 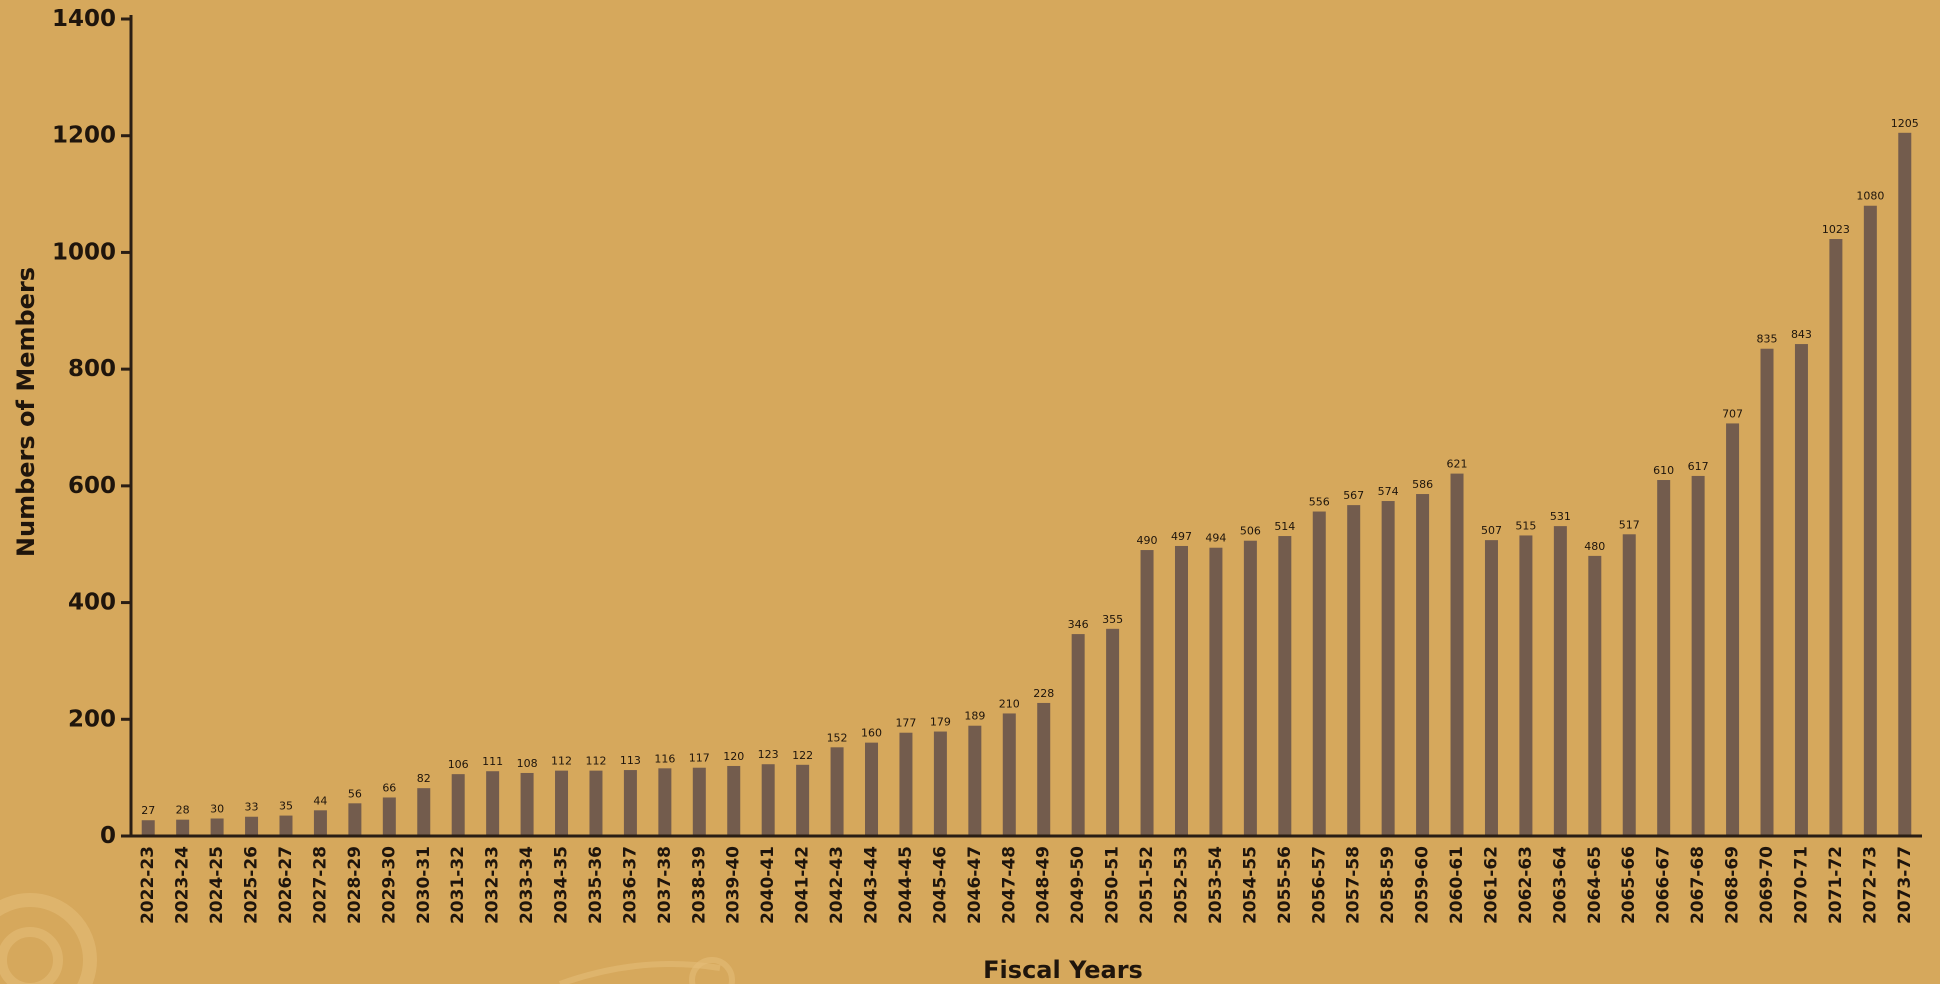 I want to click on data-label-2057-58: 567, so click(x=1353, y=495).